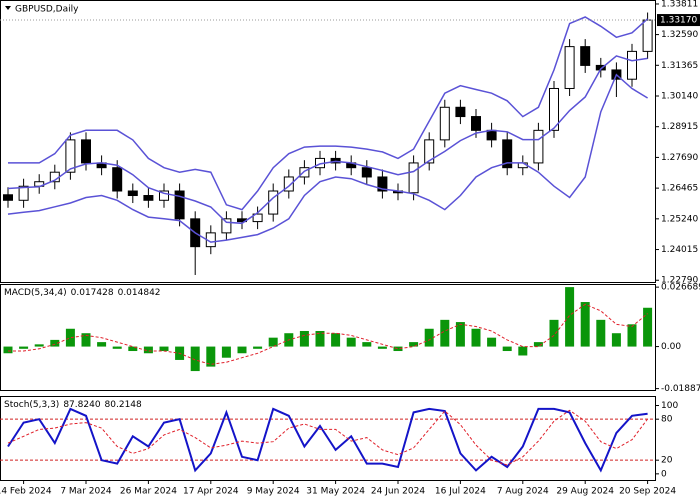 Image resolution: width=700 pixels, height=500 pixels. Describe the element at coordinates (585, 492) in the screenshot. I see `x-tick-label: 29 Aug 2024` at that location.